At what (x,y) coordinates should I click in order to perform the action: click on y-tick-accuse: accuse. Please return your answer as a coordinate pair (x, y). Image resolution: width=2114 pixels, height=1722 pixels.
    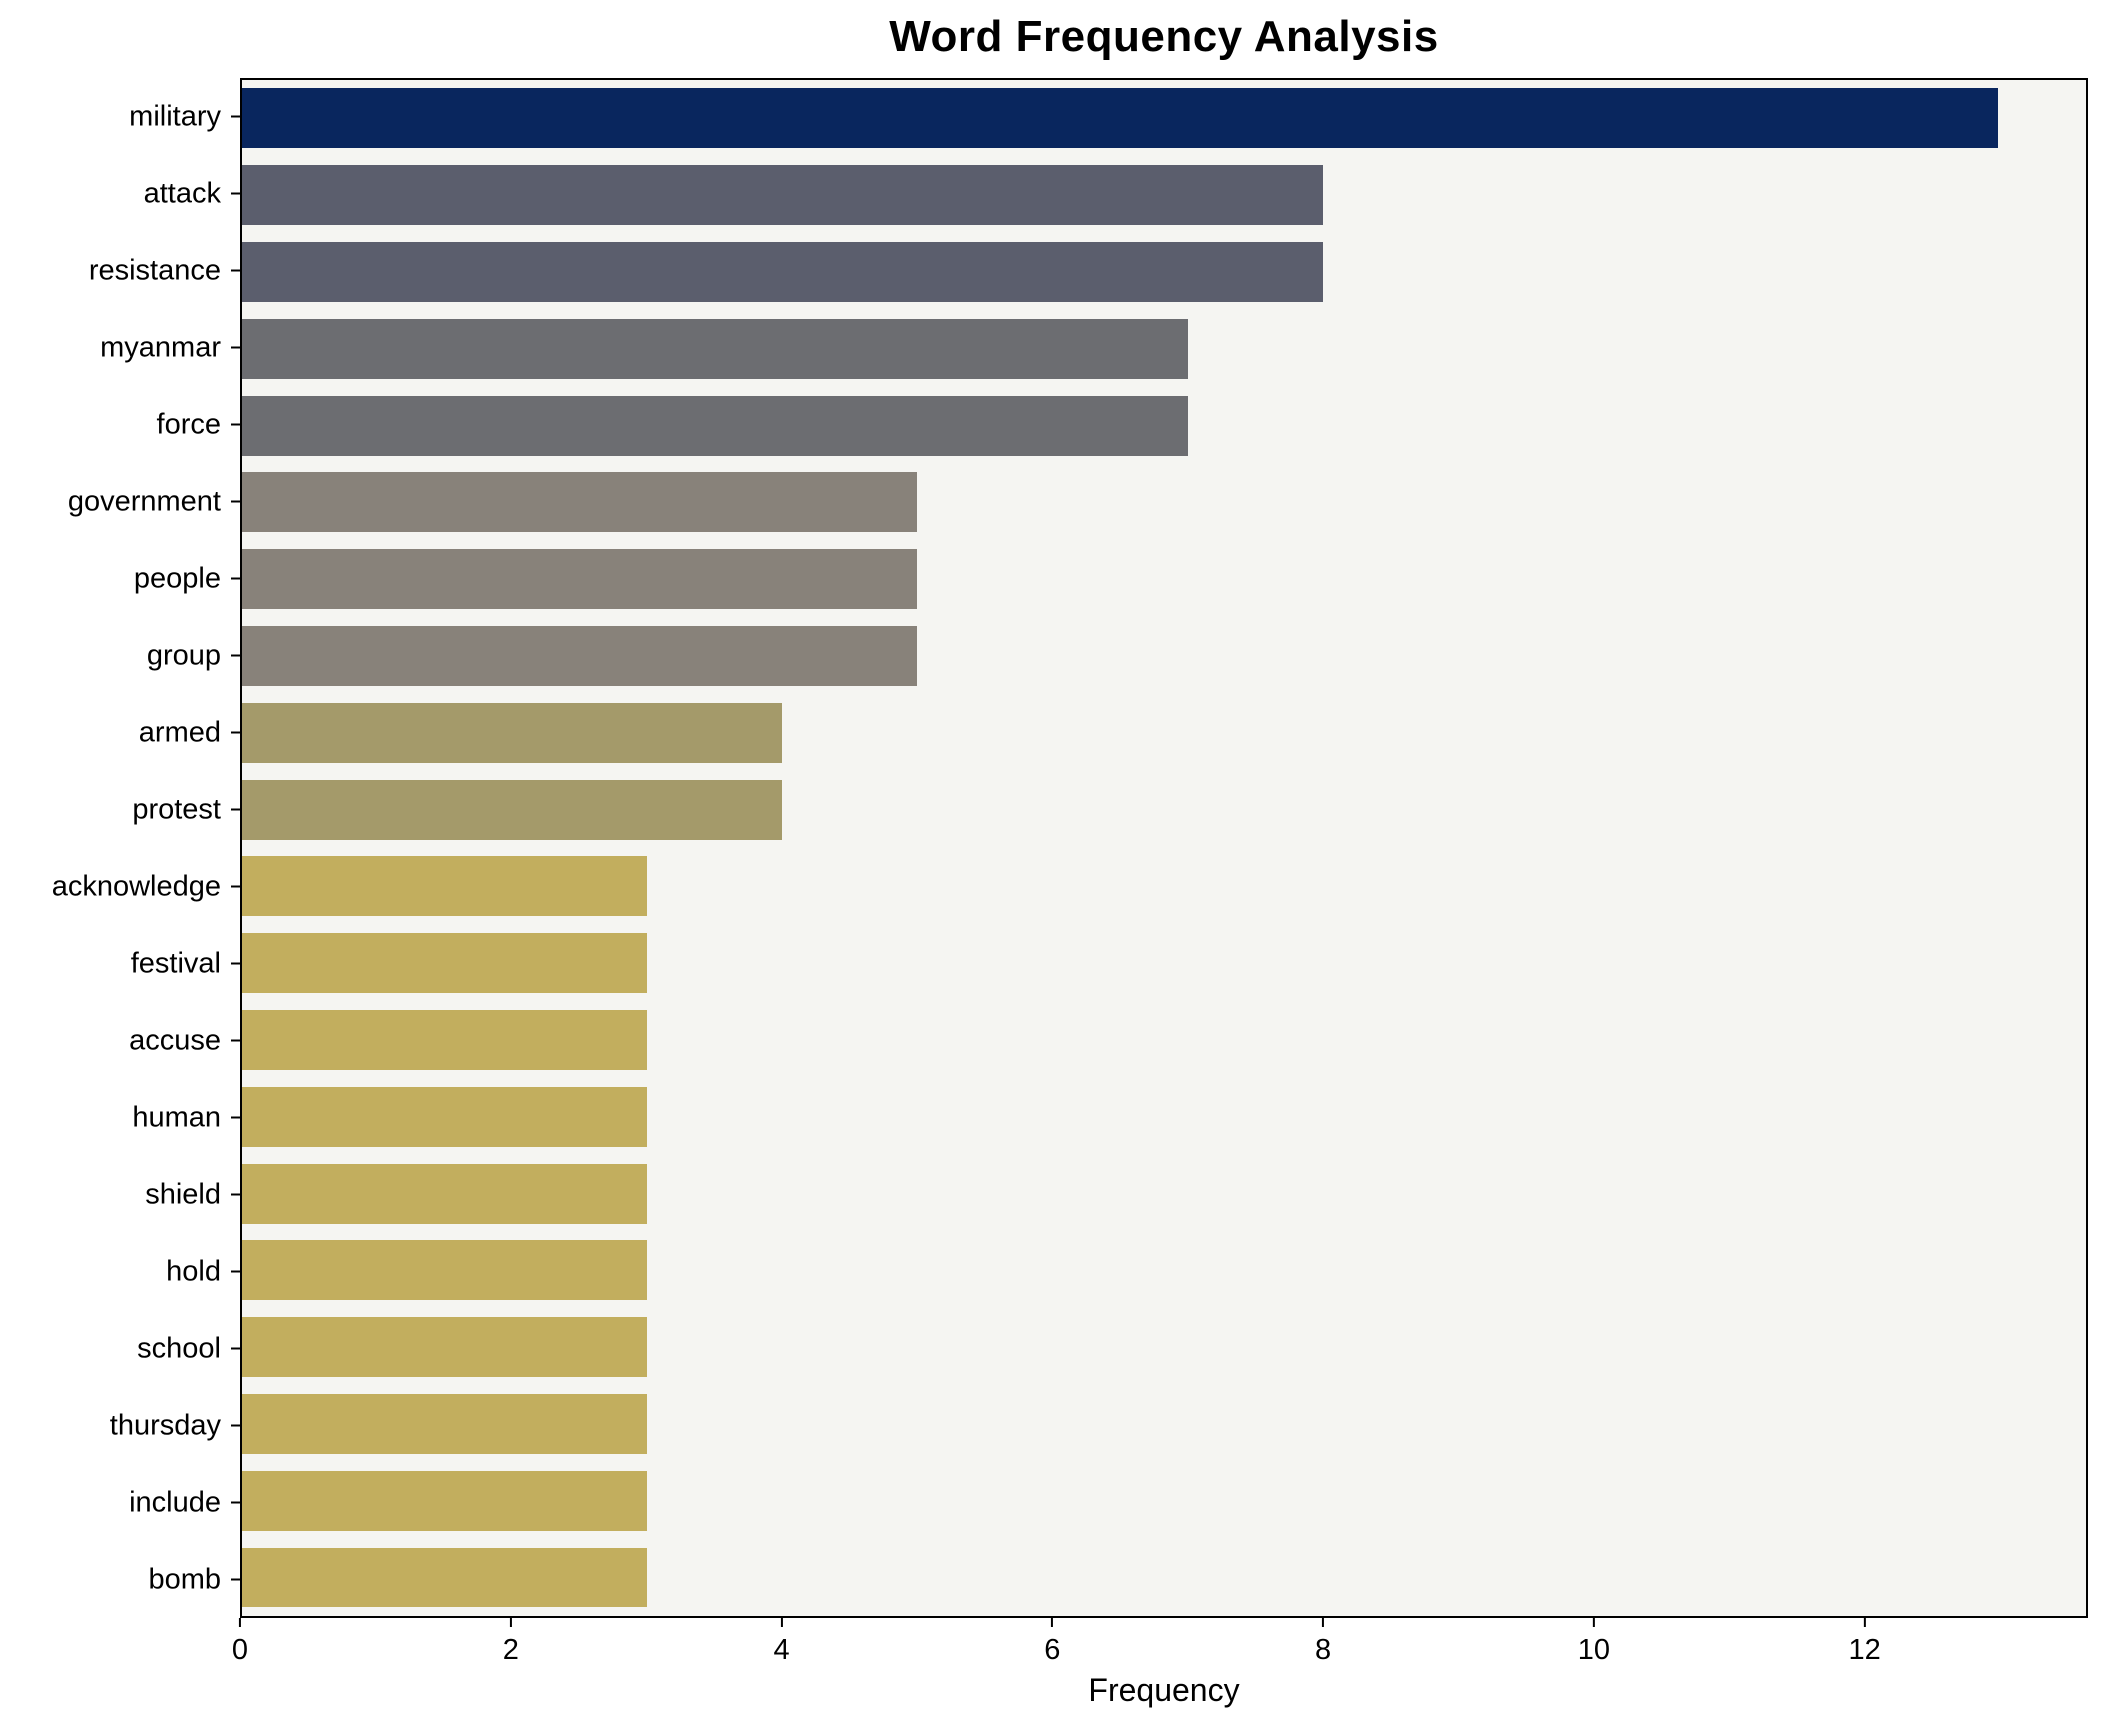
    Looking at the image, I should click on (184, 1040).